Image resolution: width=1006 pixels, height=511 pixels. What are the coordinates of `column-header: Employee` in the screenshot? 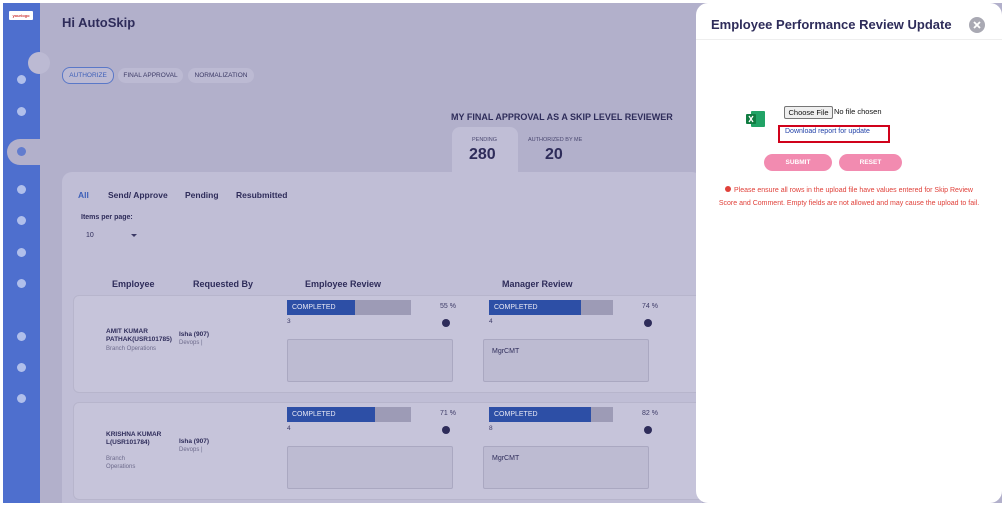 It's located at (133, 284).